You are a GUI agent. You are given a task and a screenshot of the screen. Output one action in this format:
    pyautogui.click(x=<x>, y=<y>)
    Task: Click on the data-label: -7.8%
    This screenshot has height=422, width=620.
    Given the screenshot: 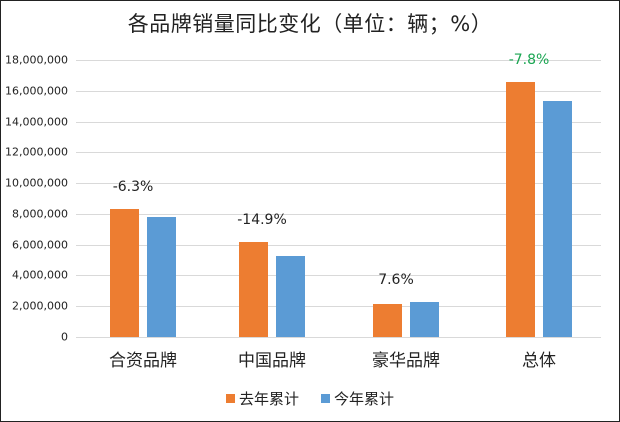 What is the action you would take?
    pyautogui.click(x=529, y=60)
    